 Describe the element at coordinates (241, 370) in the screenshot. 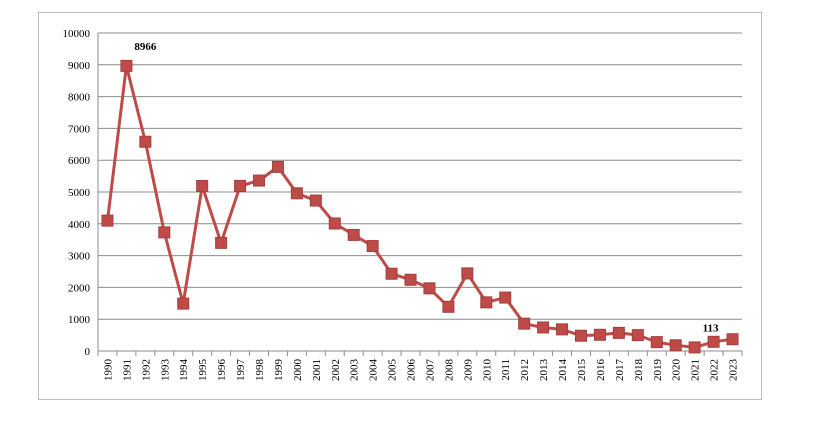

I see `x-tick-label: 1997` at that location.